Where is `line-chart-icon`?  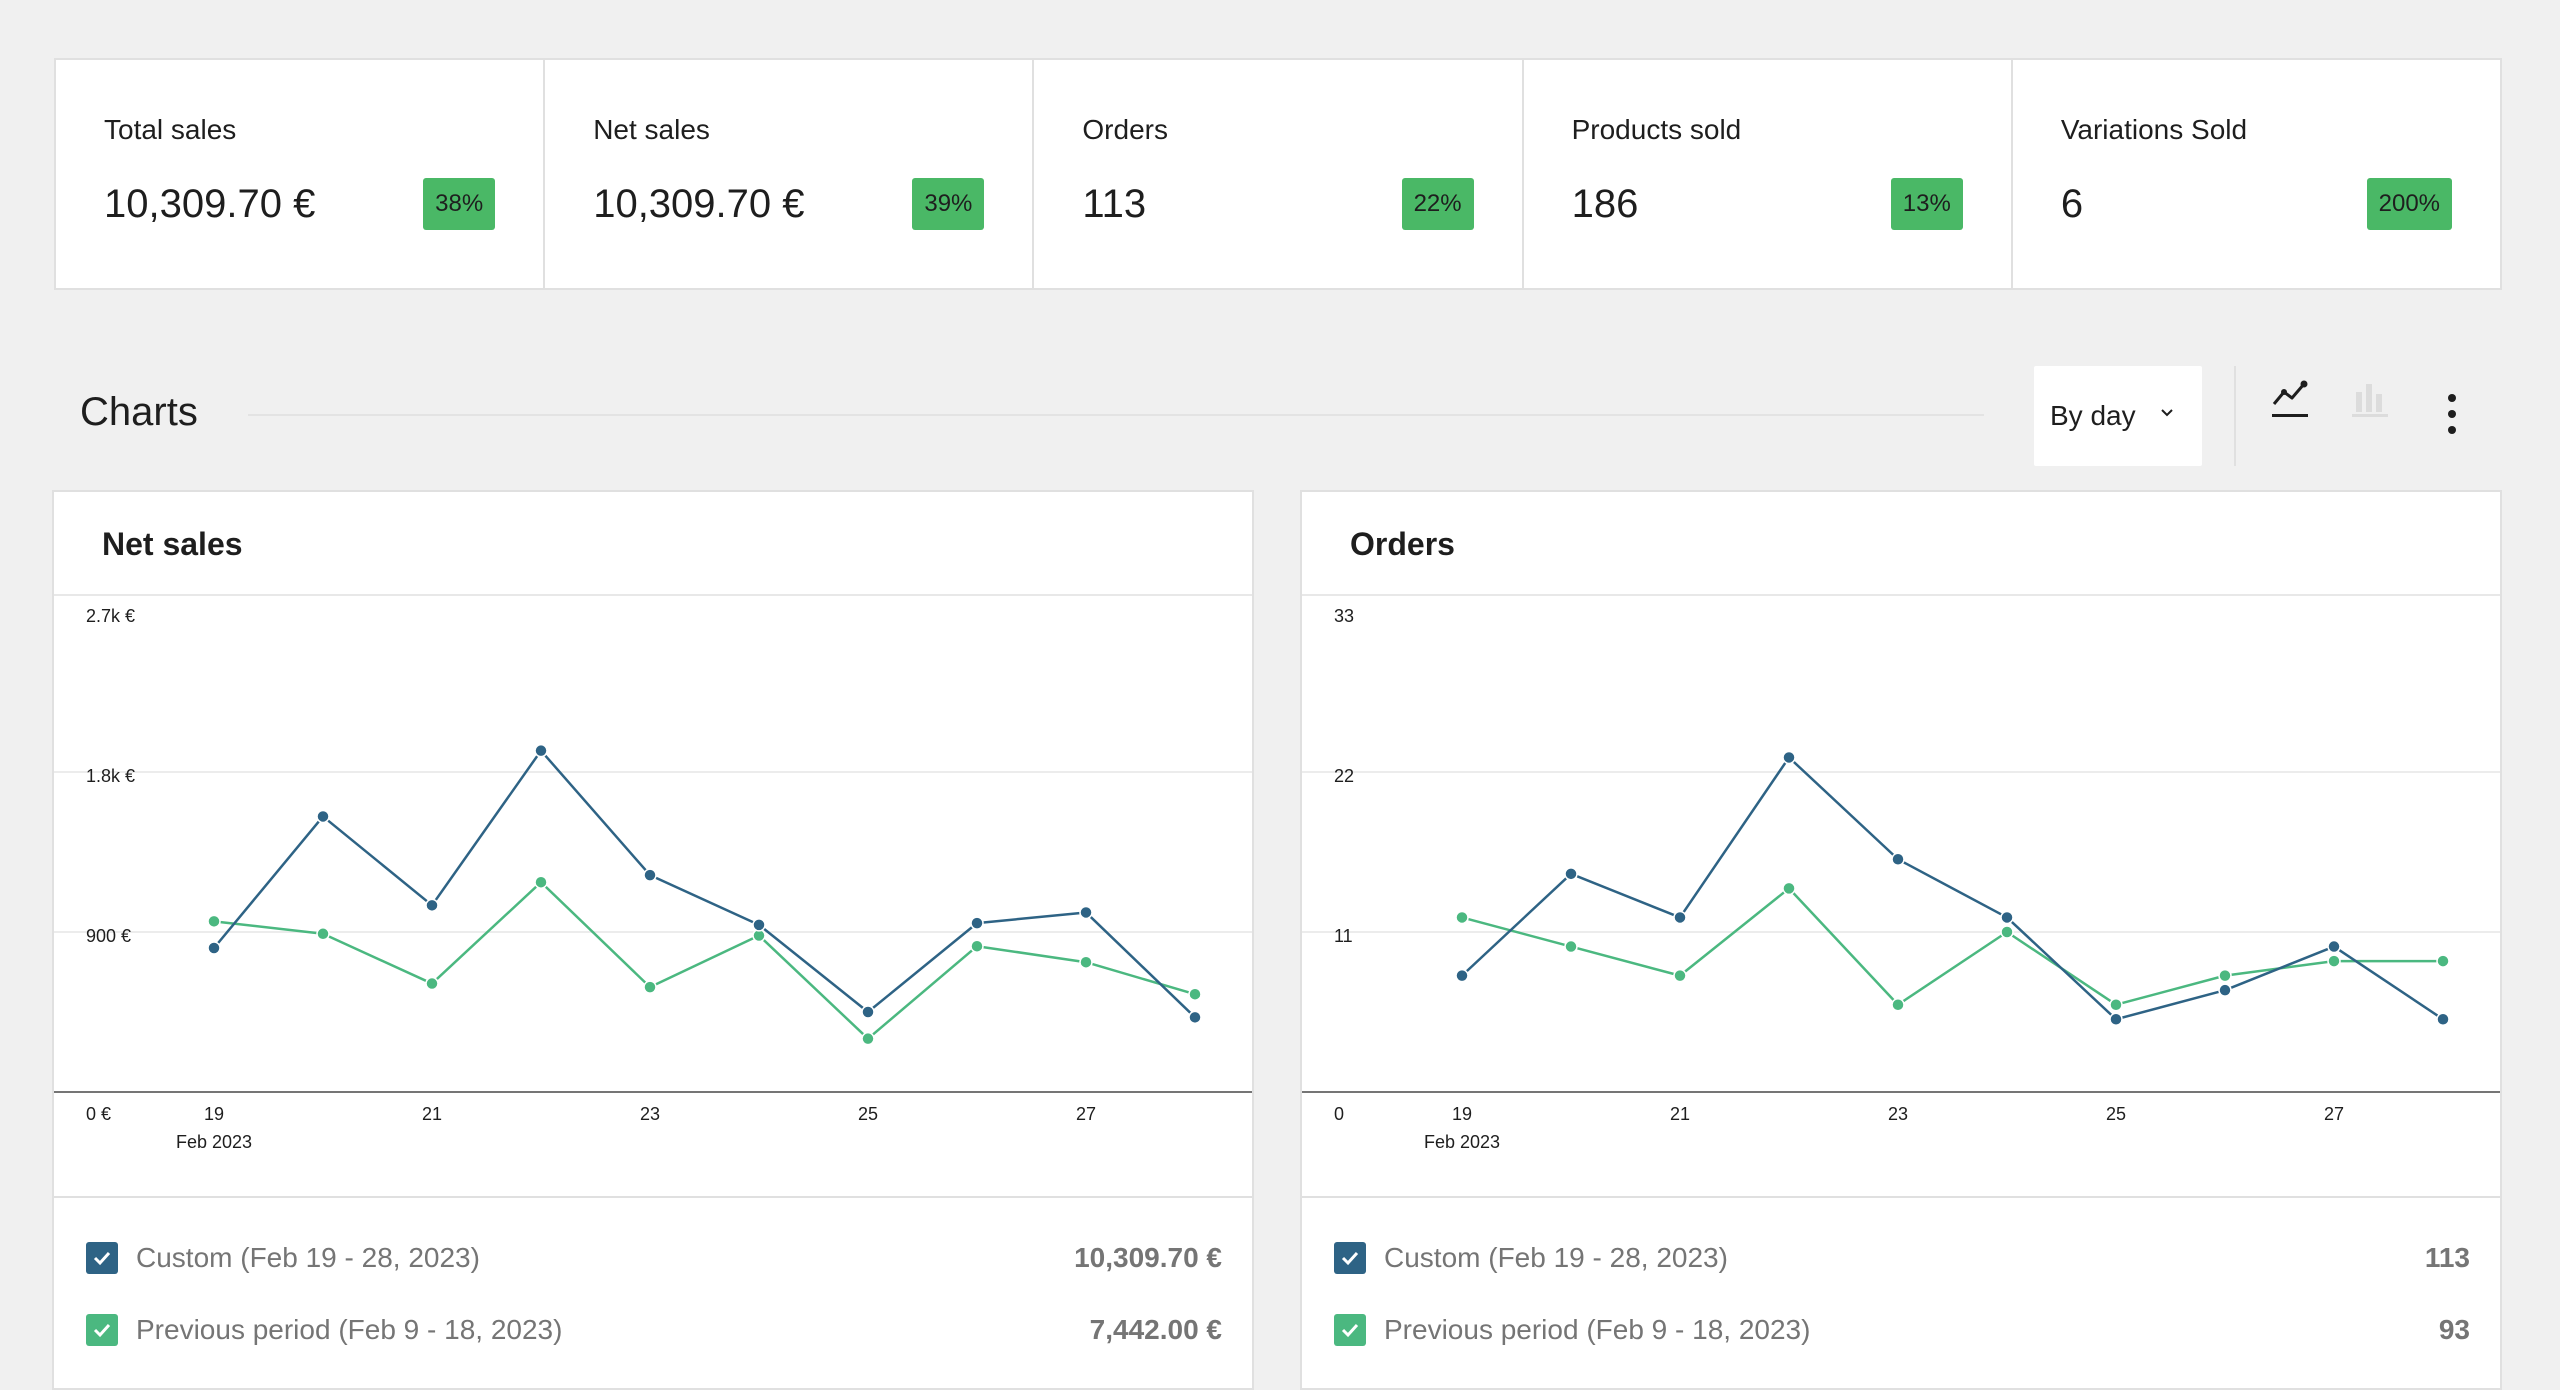 line-chart-icon is located at coordinates (2292, 400).